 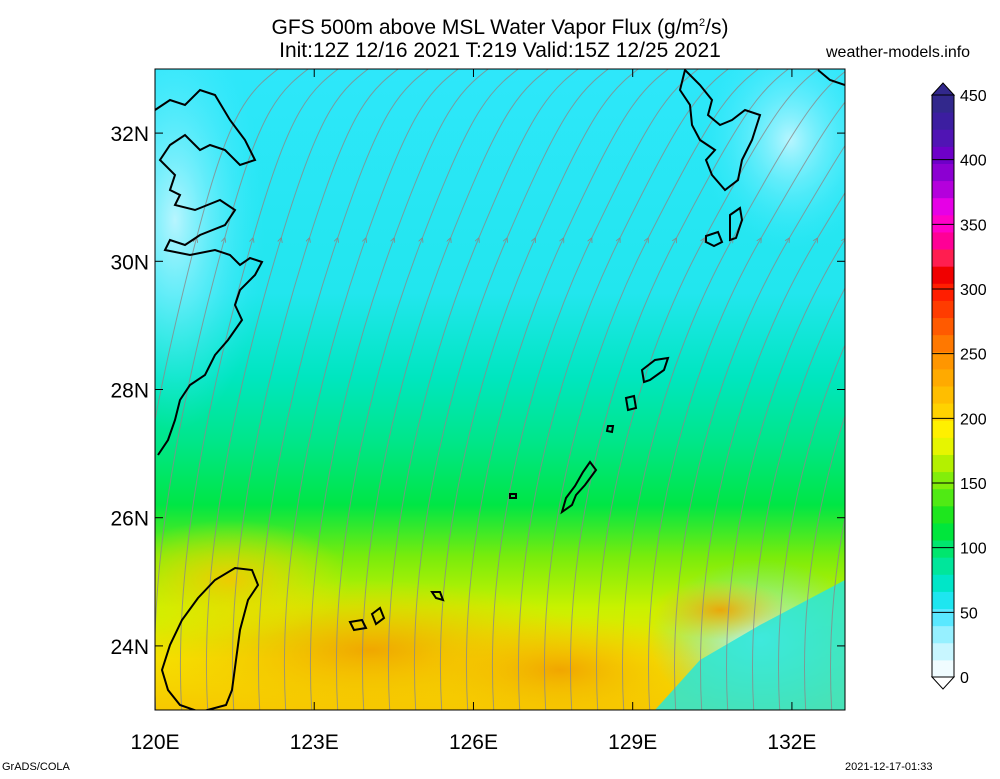 What do you see at coordinates (973, 225) in the screenshot?
I see `colorbar-label: 350` at bounding box center [973, 225].